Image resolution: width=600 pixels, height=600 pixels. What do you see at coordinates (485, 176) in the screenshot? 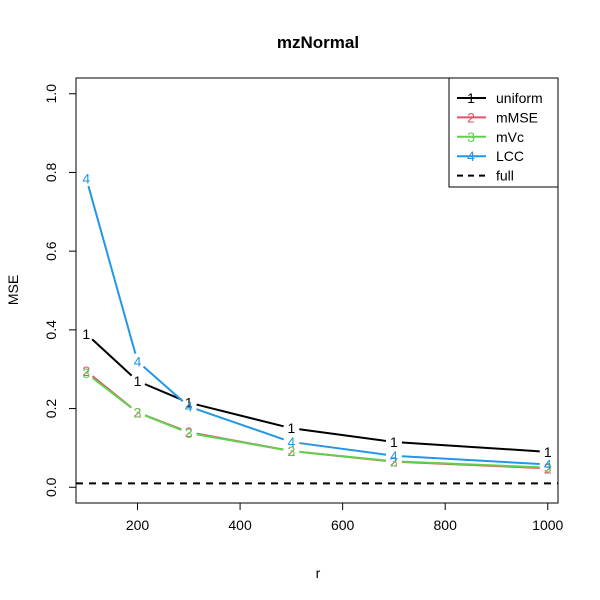
I see `legend-item-full: full` at bounding box center [485, 176].